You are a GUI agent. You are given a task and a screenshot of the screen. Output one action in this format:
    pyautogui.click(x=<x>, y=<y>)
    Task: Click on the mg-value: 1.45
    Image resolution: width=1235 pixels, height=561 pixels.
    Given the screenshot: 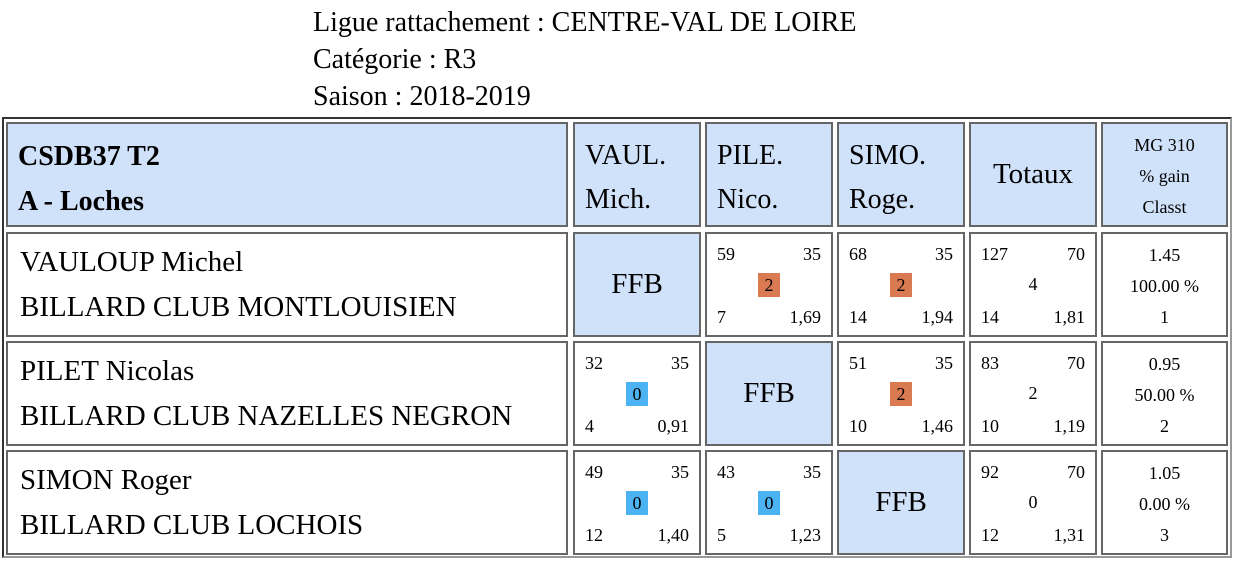 What is the action you would take?
    pyautogui.click(x=1164, y=255)
    